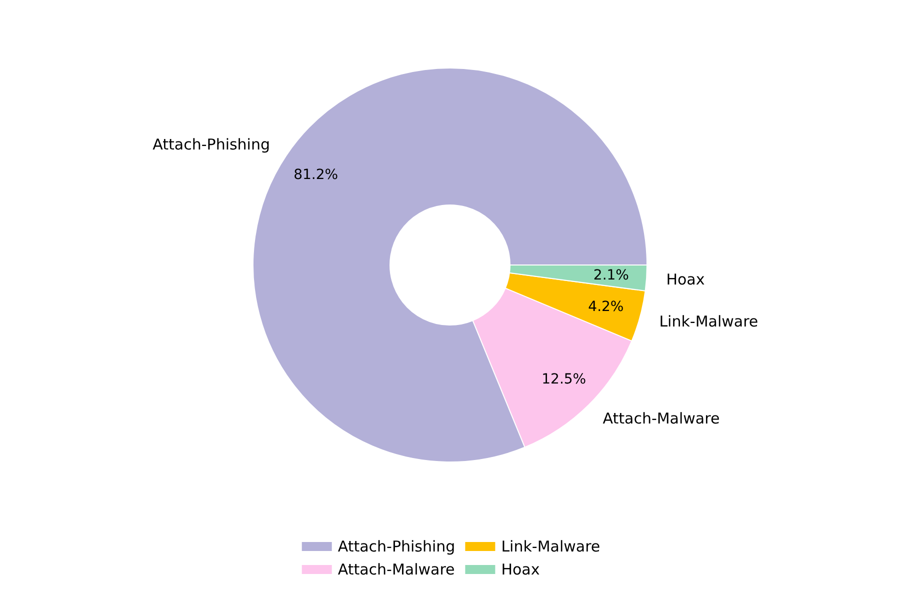 The width and height of the screenshot is (900, 600). I want to click on legend-label: Attach-Malware, so click(396, 569).